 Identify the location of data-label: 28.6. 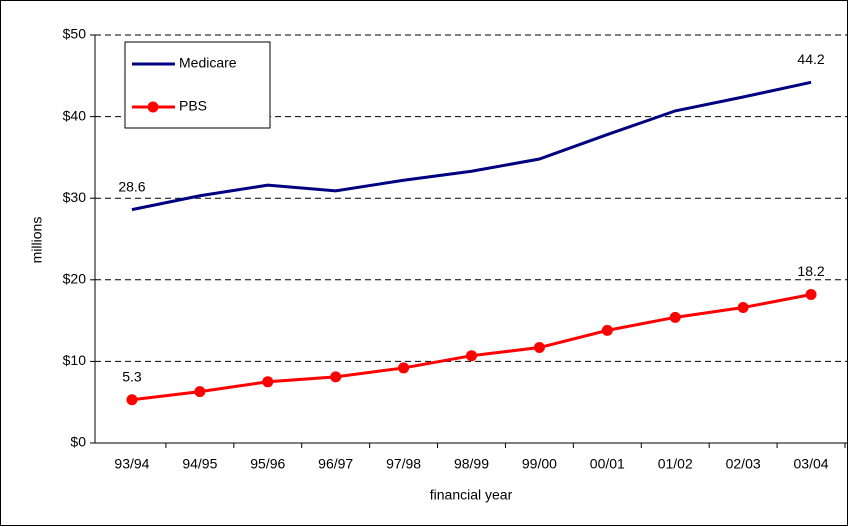
(131, 186).